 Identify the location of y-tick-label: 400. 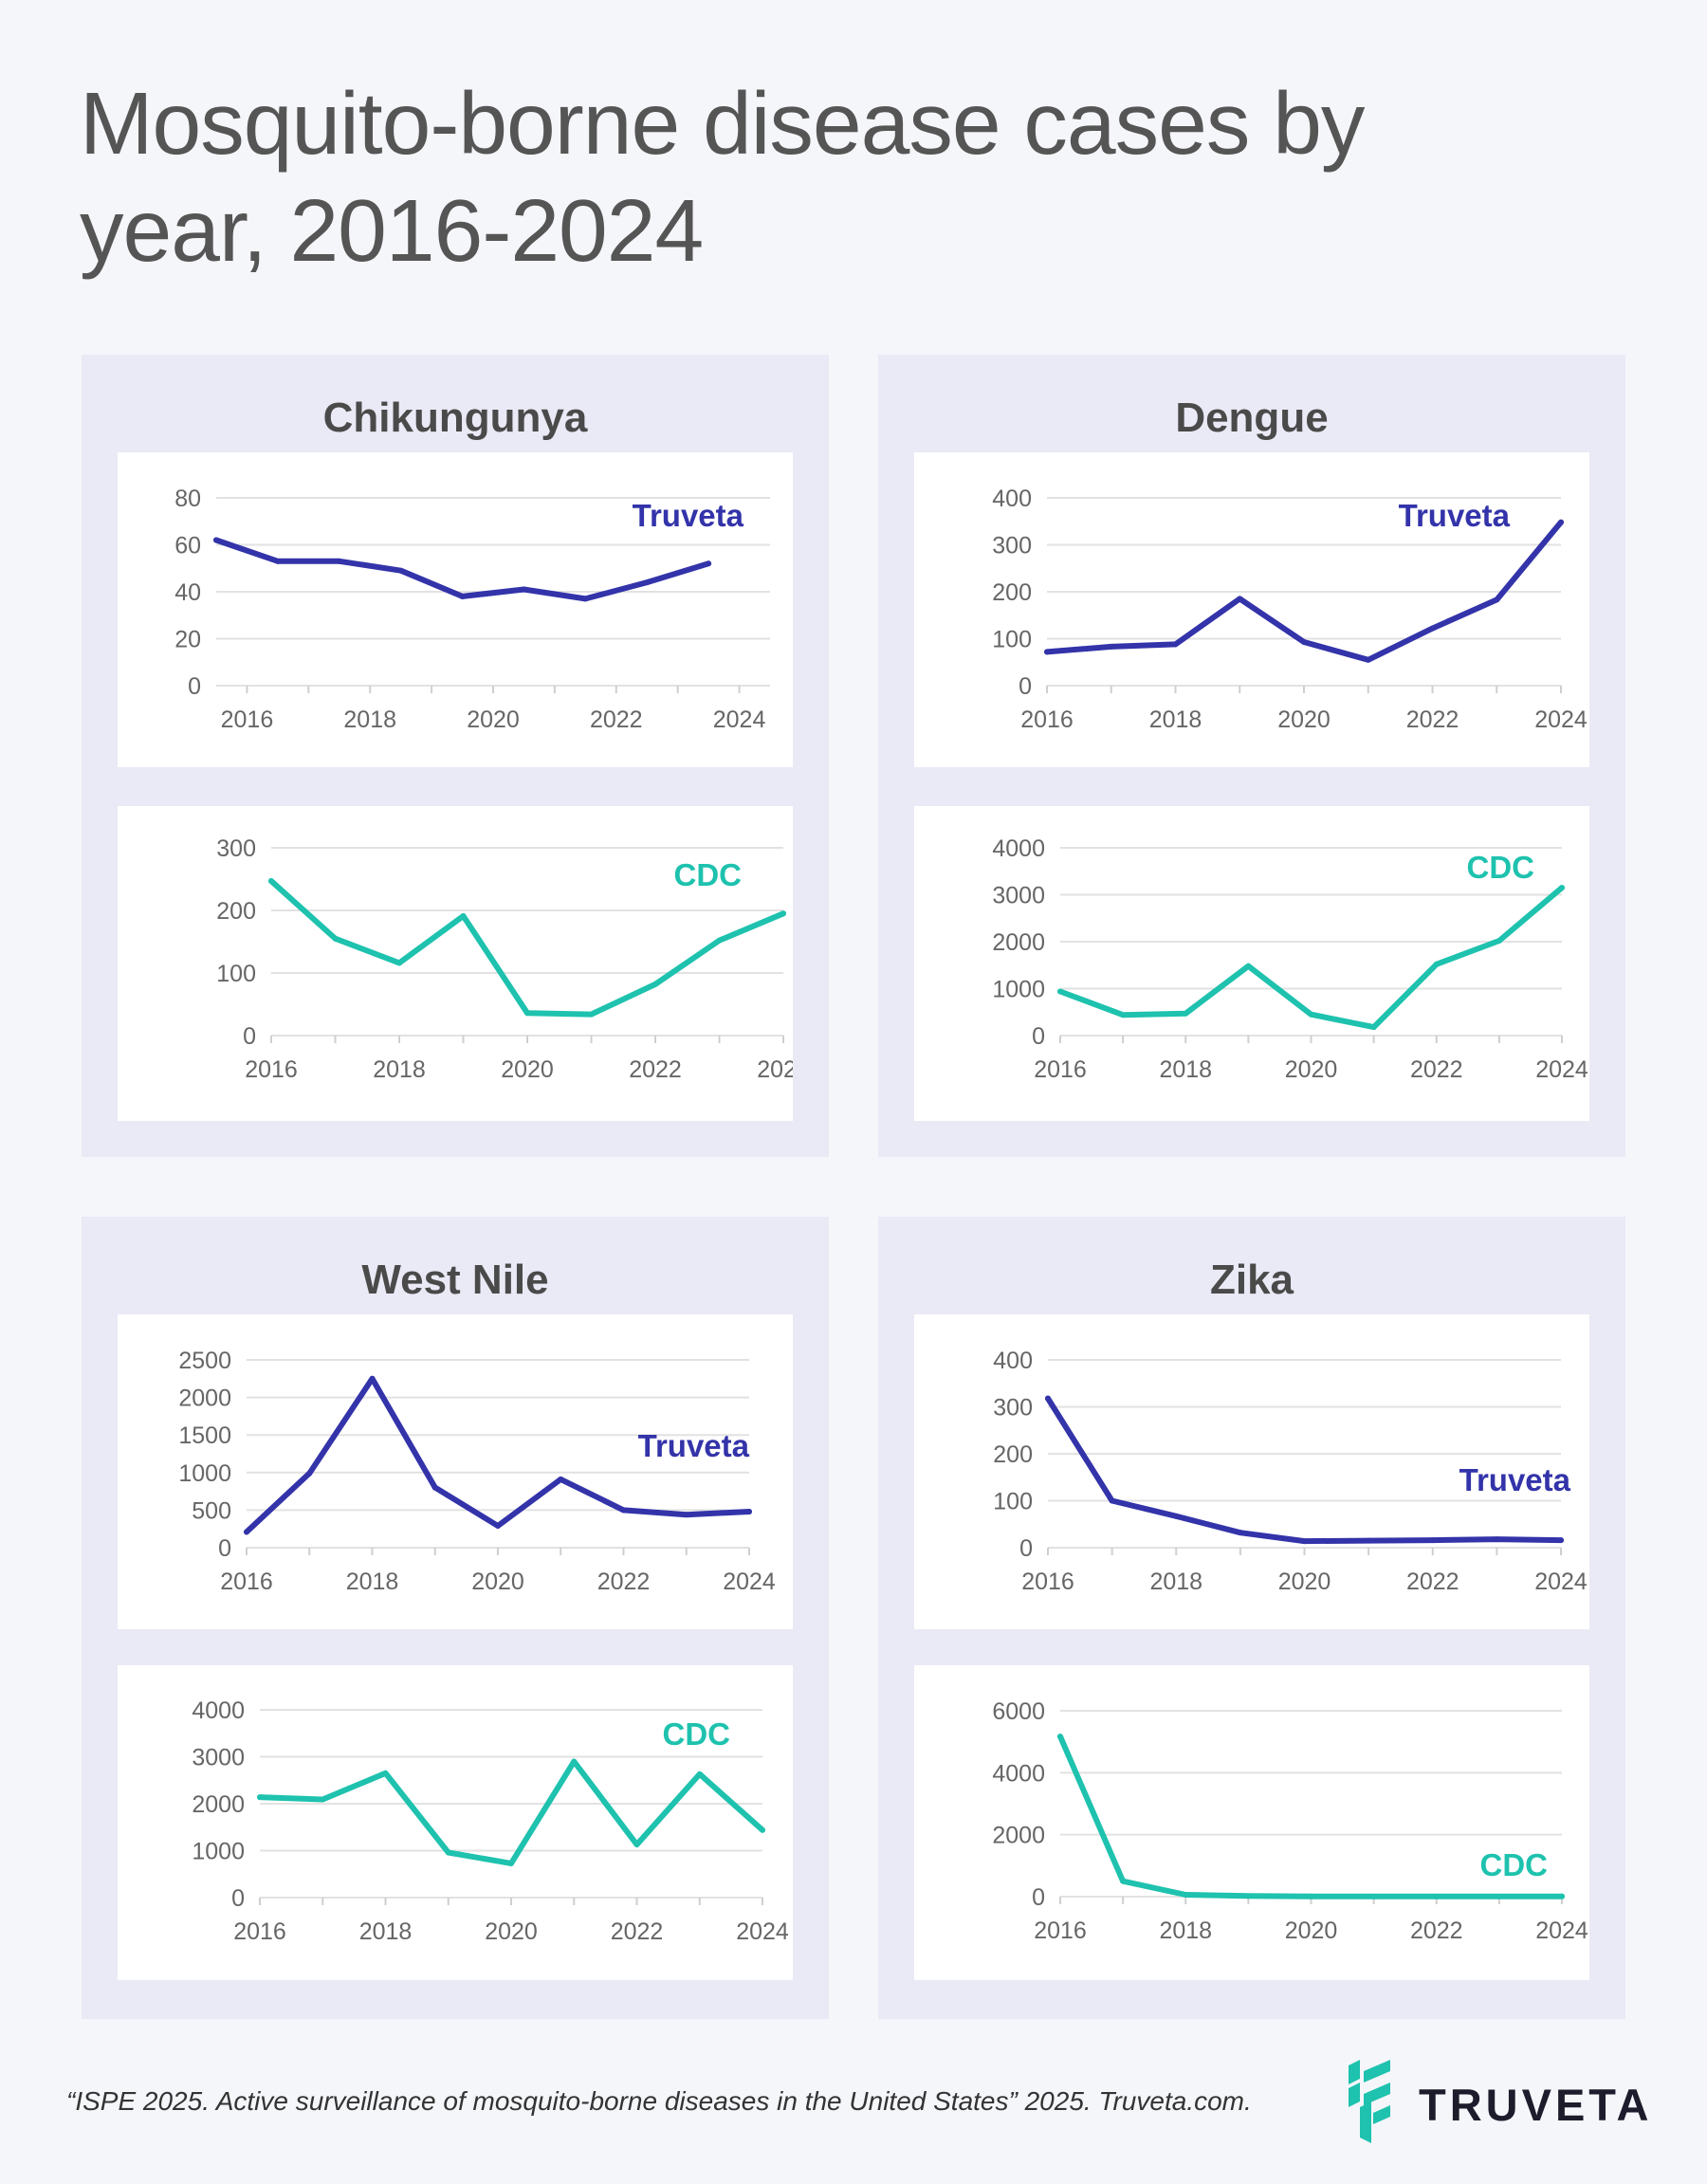
(1013, 1361).